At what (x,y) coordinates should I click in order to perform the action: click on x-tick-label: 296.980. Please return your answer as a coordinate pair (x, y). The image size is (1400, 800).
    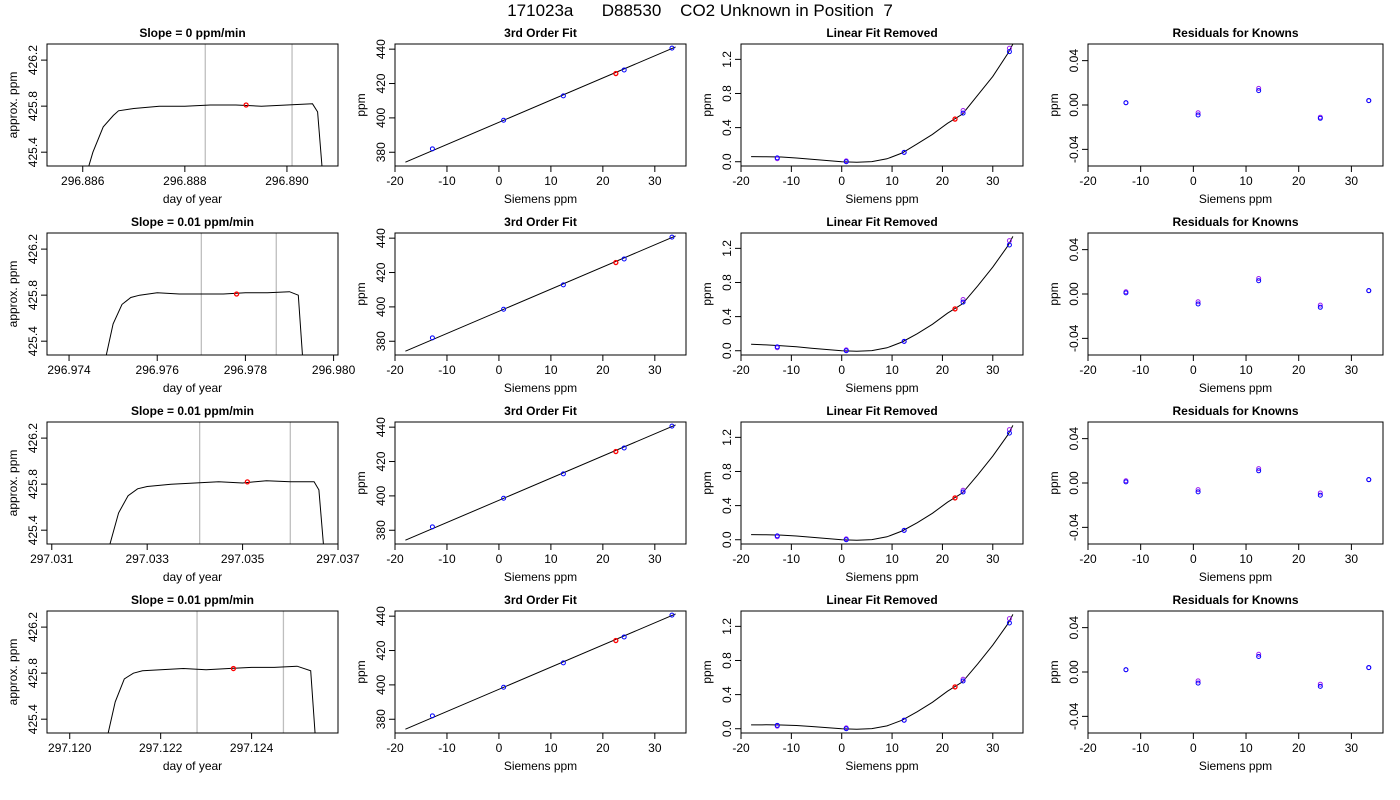
    Looking at the image, I should click on (334, 370).